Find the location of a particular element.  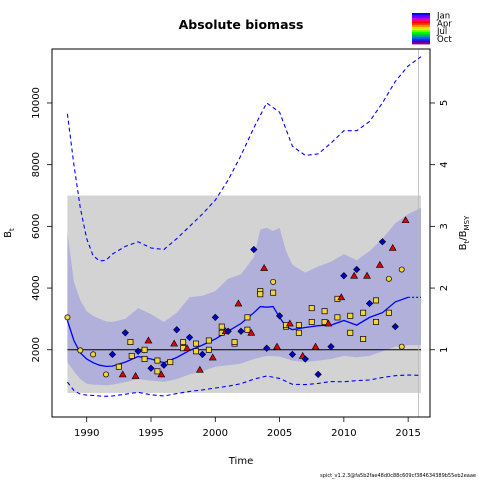

y-axis-left-label-sub: t is located at coordinates (12, 229).